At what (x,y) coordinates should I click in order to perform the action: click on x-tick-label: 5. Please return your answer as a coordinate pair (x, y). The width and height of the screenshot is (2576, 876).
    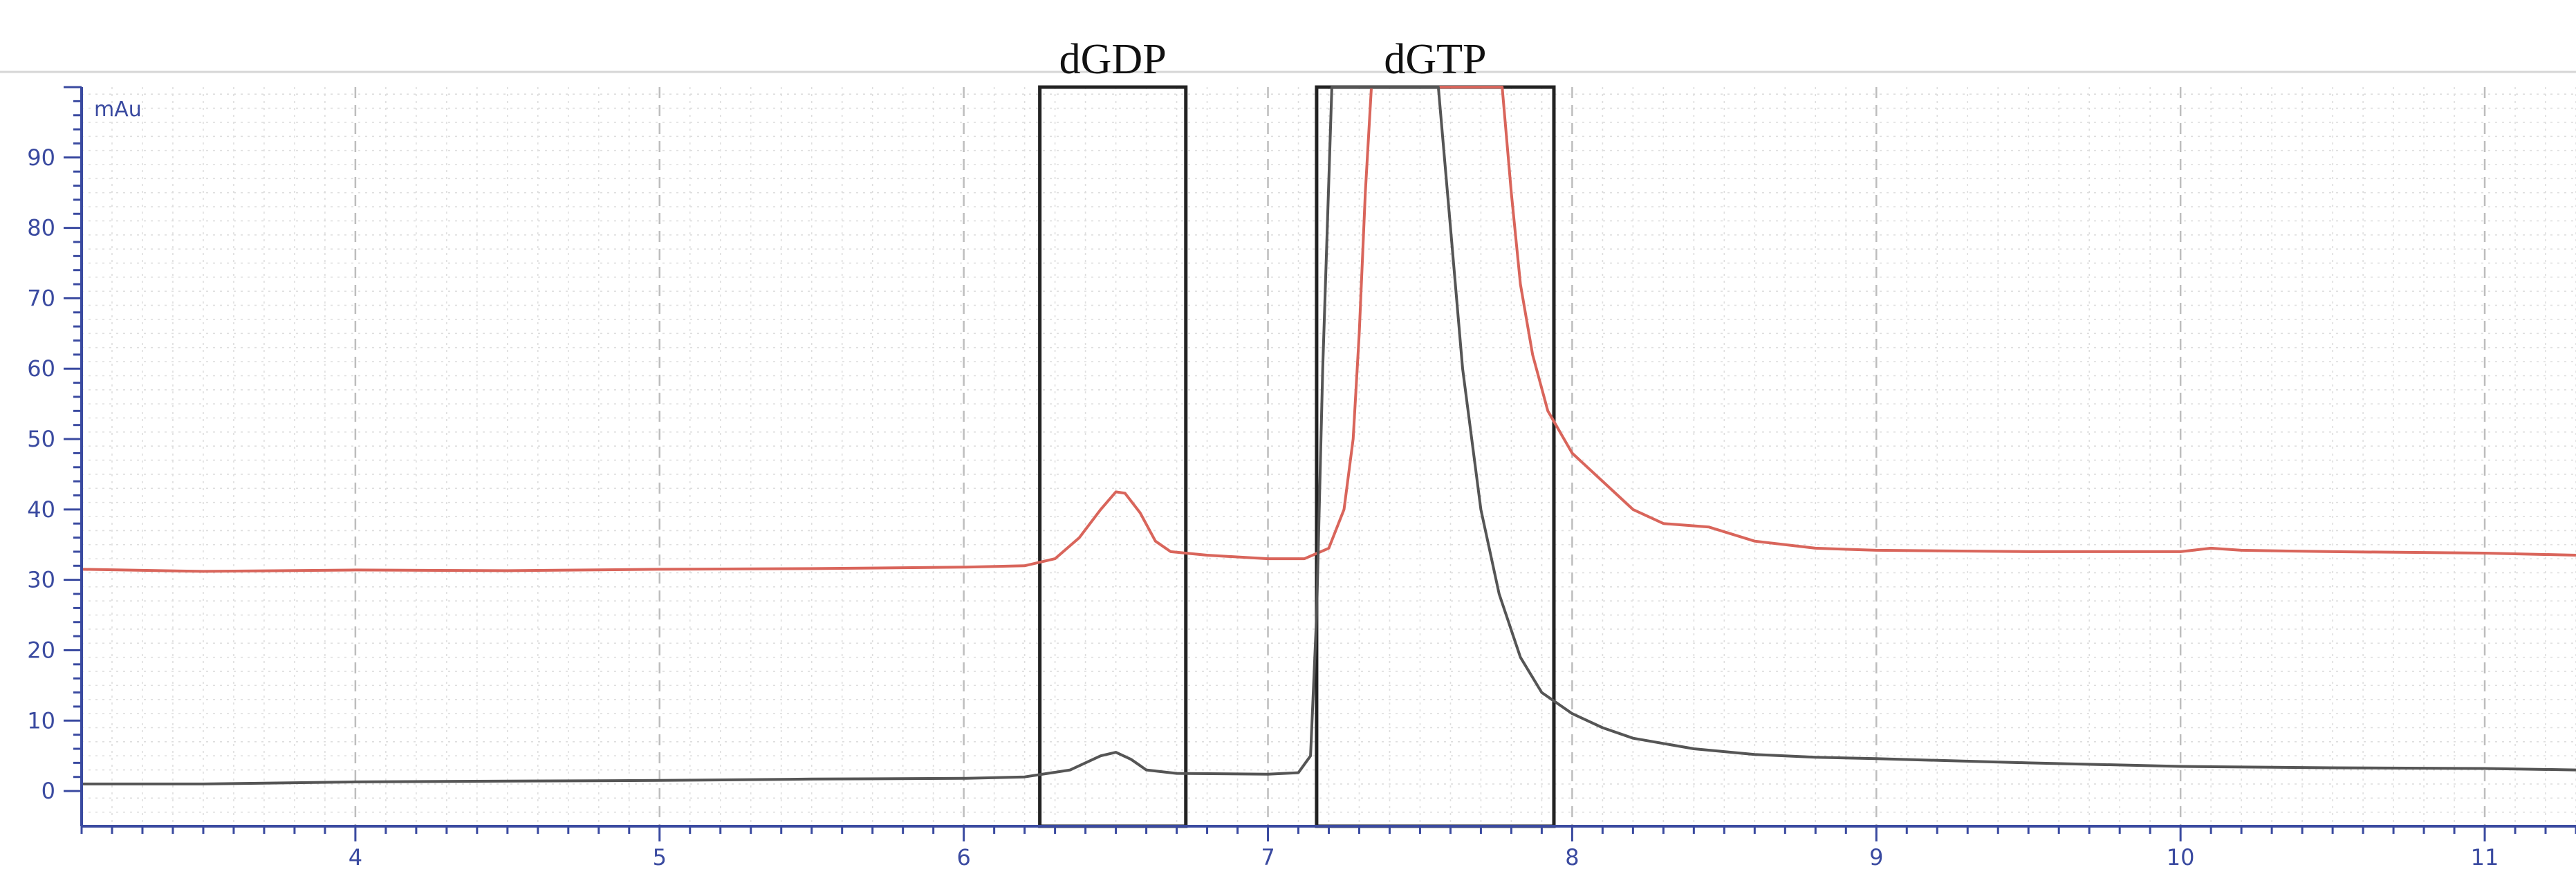
    Looking at the image, I should click on (660, 857).